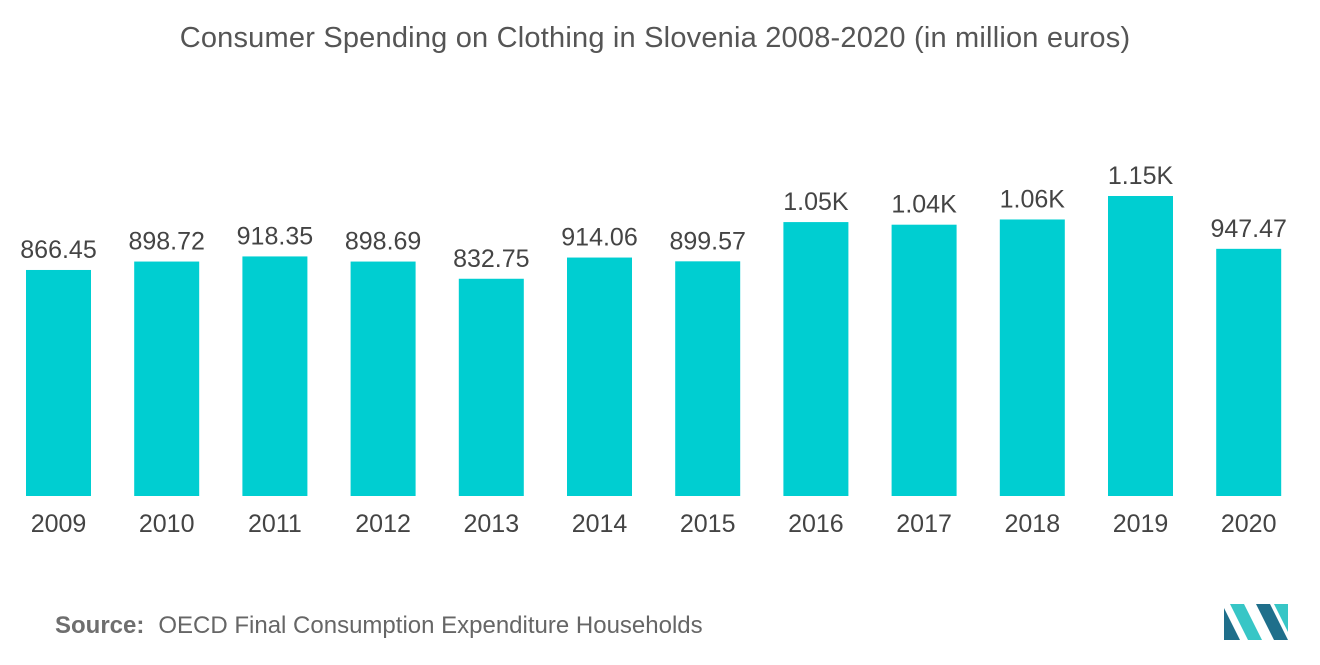 This screenshot has width=1320, height=665. Describe the element at coordinates (167, 524) in the screenshot. I see `x-tick-label-2010: 2010` at that location.